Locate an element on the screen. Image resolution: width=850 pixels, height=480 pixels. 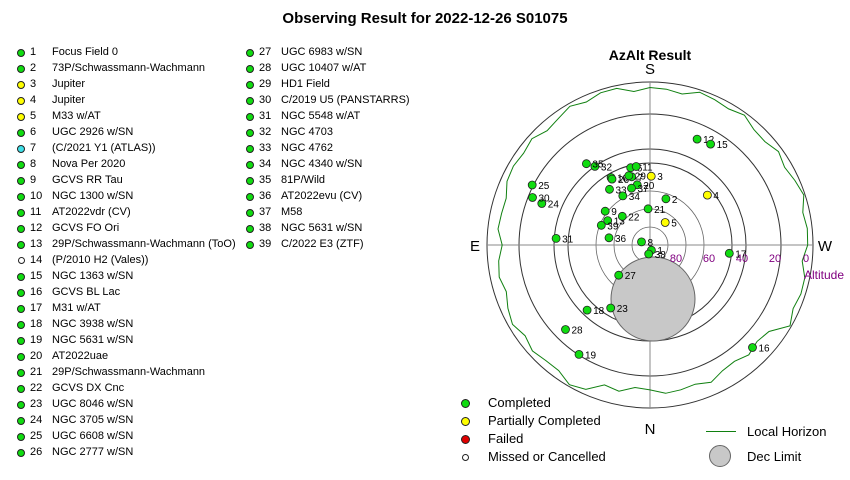
point-label: 19 is located at coordinates (591, 355).